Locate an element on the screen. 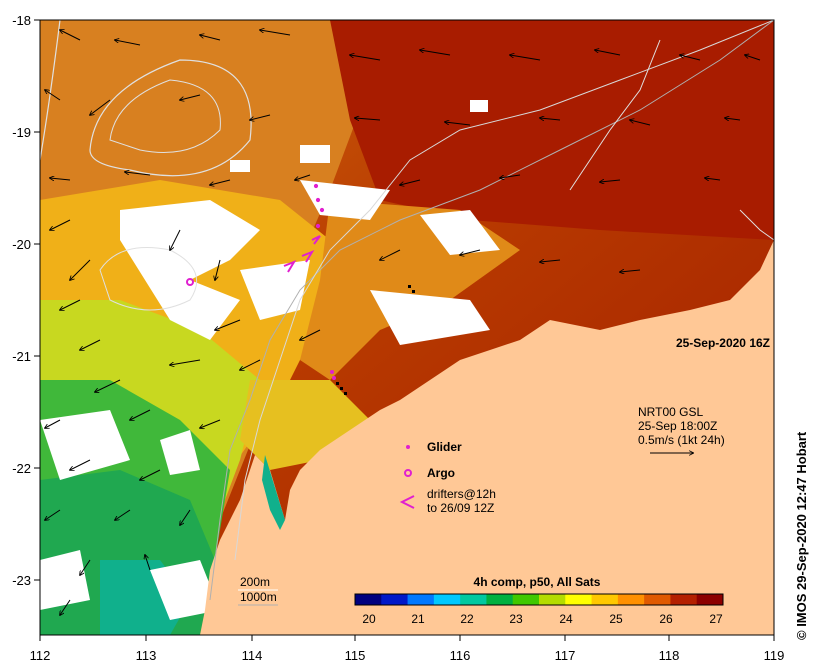 This screenshot has height=672, width=818. x-axis-labels: 112 113 114 115 116 117 118 119 is located at coordinates (407, 655).